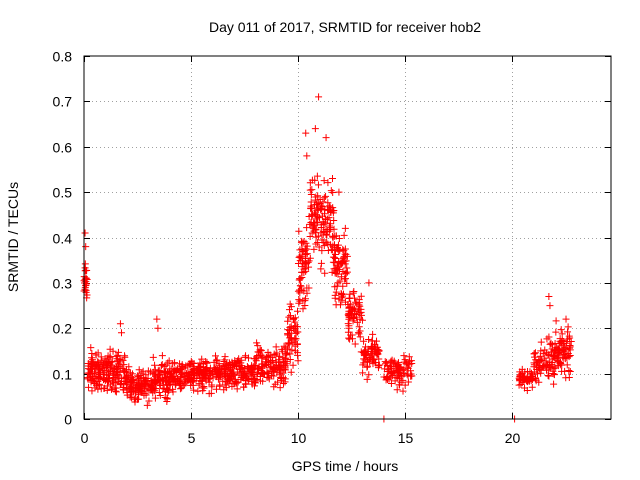  Describe the element at coordinates (63, 239) in the screenshot. I see `y-tick-label: 0.4` at that location.